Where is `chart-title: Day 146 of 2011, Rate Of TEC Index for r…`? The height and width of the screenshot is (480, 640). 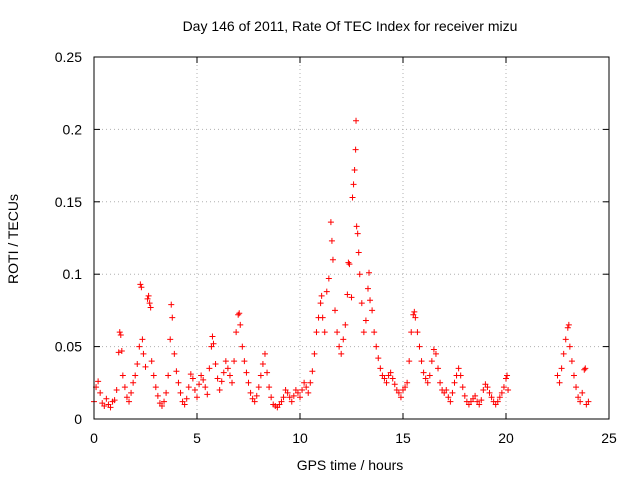 chart-title: Day 146 of 2011, Rate Of TEC Index for r… is located at coordinates (350, 26).